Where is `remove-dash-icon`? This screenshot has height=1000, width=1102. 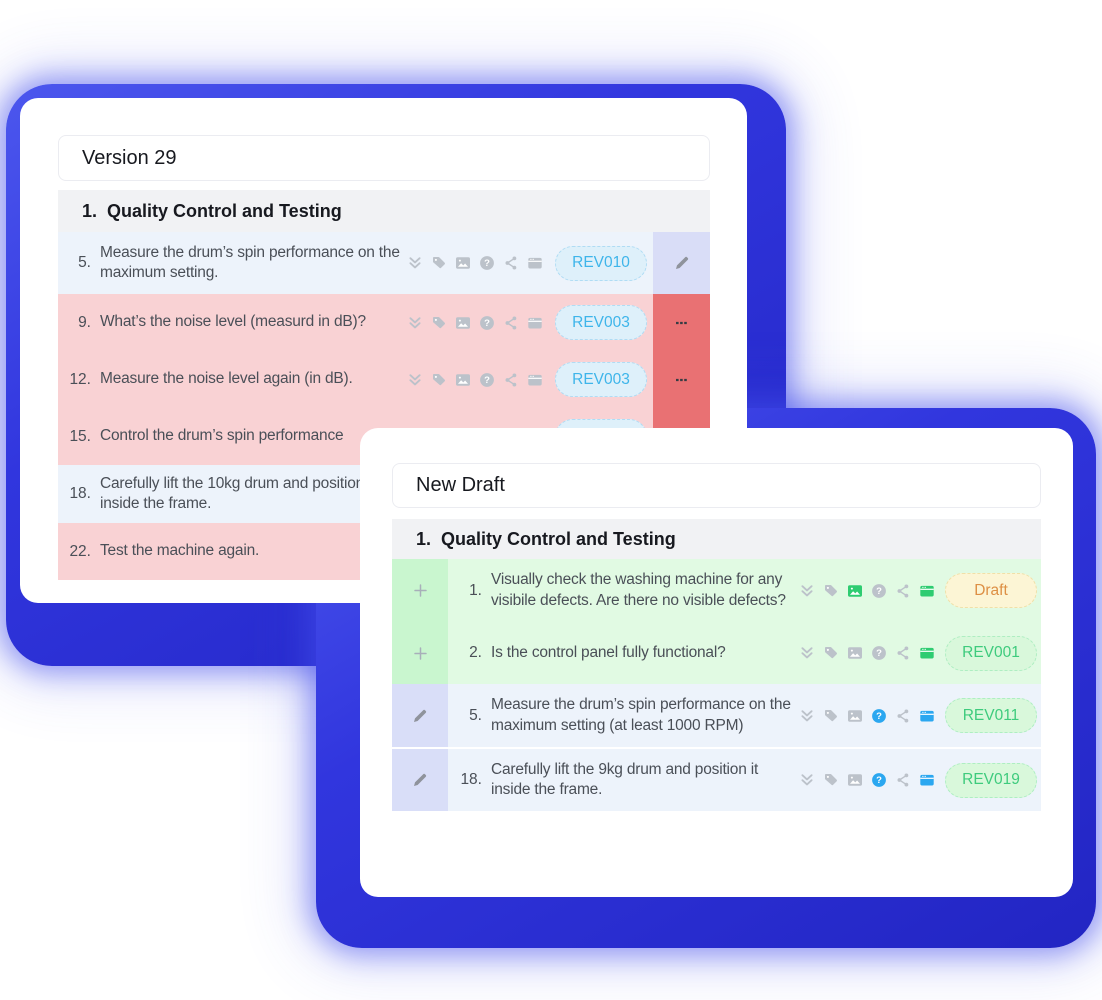 remove-dash-icon is located at coordinates (682, 323).